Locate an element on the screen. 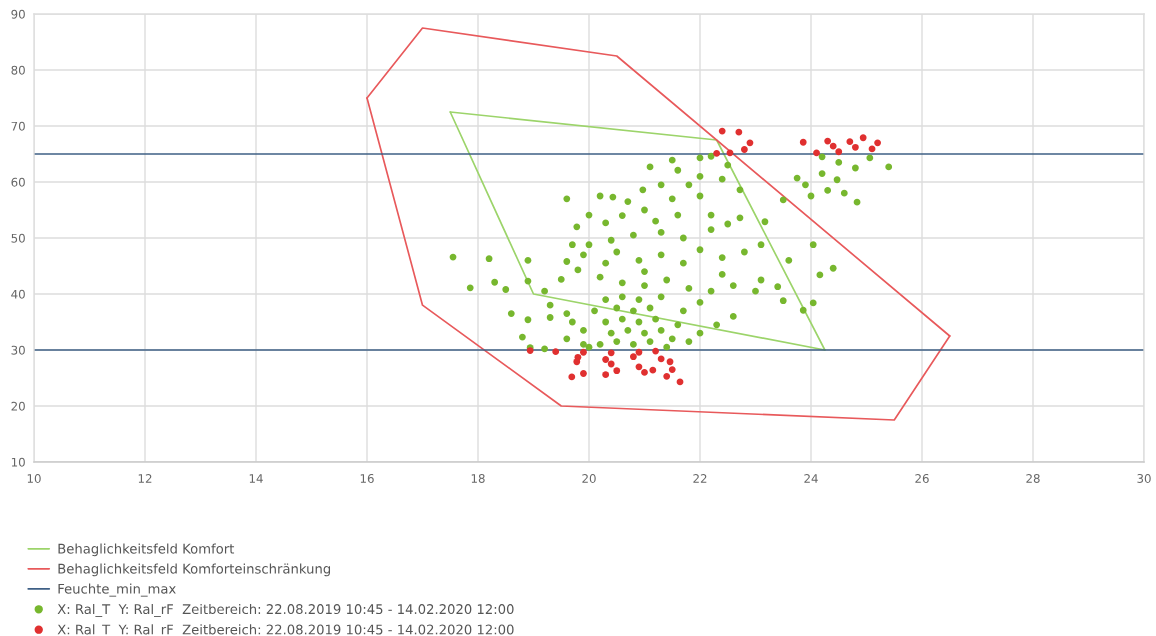  x-tick-label: 30 is located at coordinates (1144, 478).